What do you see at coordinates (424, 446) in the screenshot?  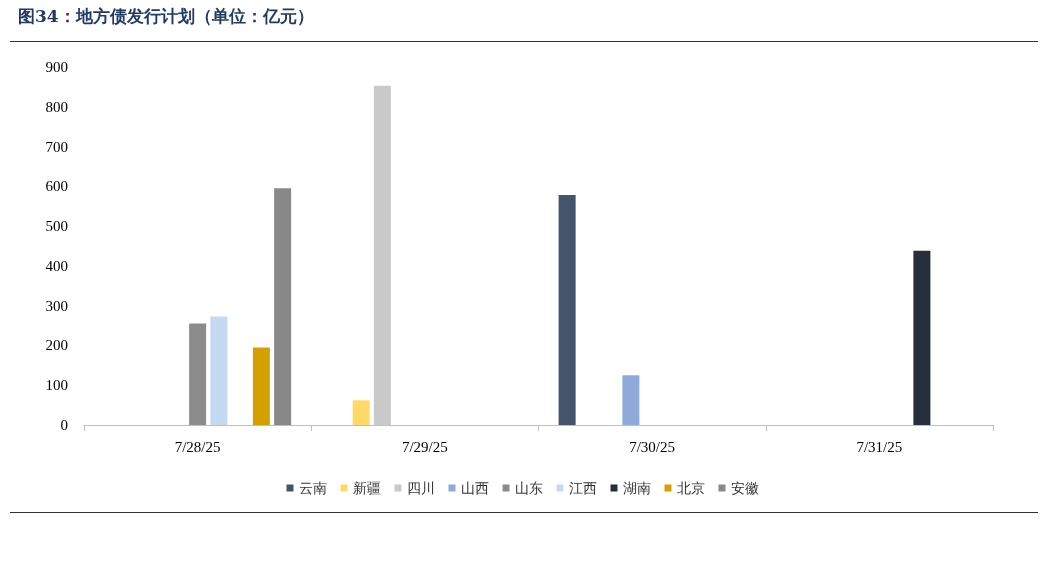 I see `x-tick-label: 7/29/25` at bounding box center [424, 446].